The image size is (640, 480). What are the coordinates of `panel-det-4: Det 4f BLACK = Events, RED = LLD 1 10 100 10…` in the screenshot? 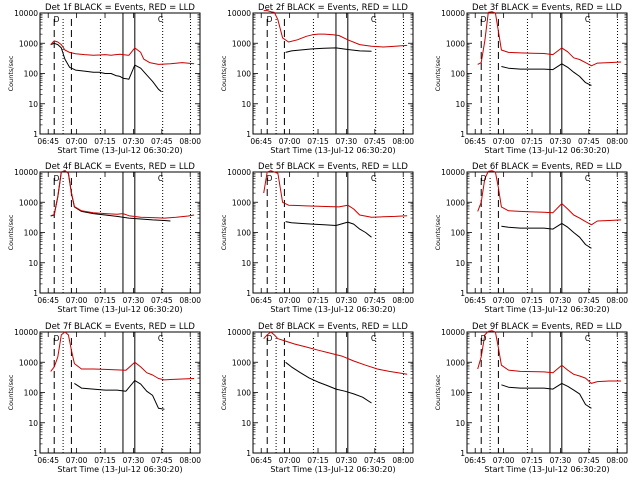 It's located at (104, 238).